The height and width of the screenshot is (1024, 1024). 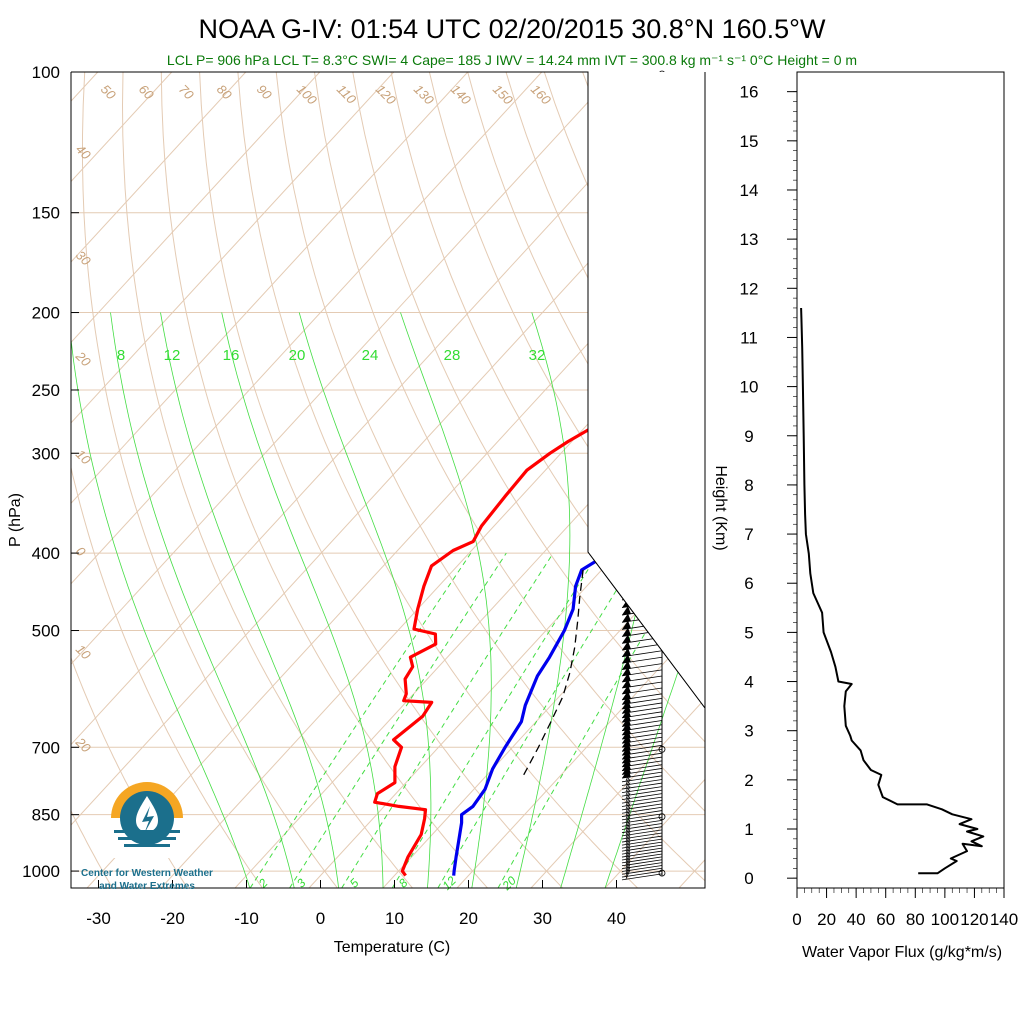 What do you see at coordinates (616, 918) in the screenshot?
I see `x-tick-label: 40` at bounding box center [616, 918].